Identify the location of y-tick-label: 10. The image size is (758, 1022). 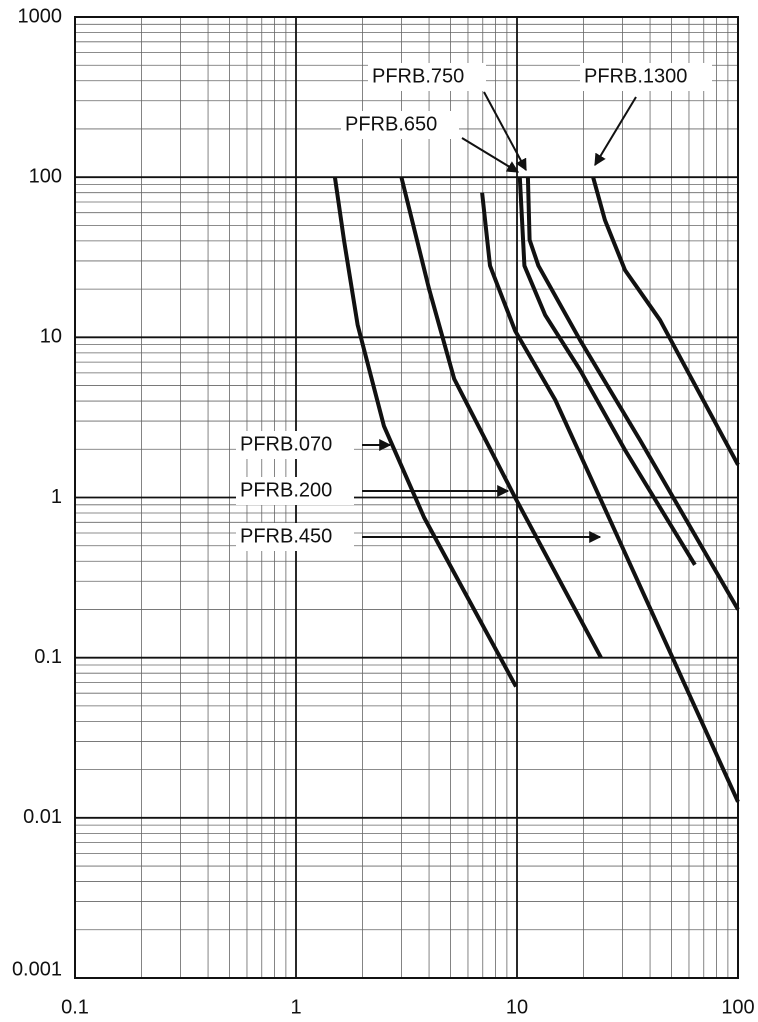
(51, 337).